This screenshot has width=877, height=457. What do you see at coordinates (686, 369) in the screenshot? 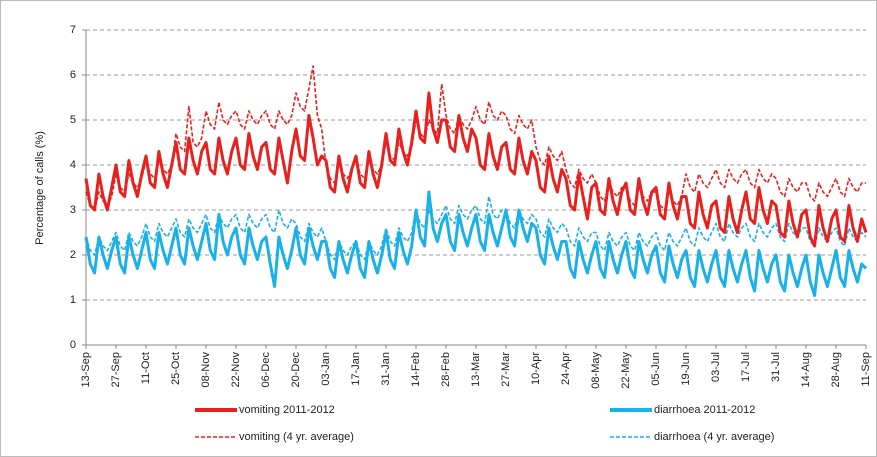
I see `x-tick-label: 19-Jun` at bounding box center [686, 369].